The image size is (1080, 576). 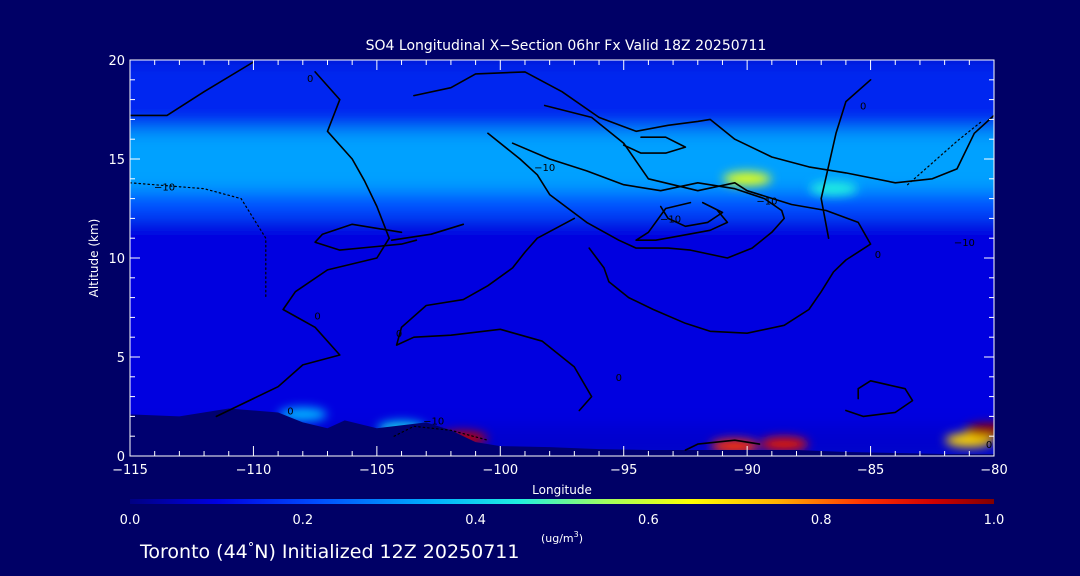 I want to click on colorbar-tick-label: 0.6, so click(x=648, y=520).